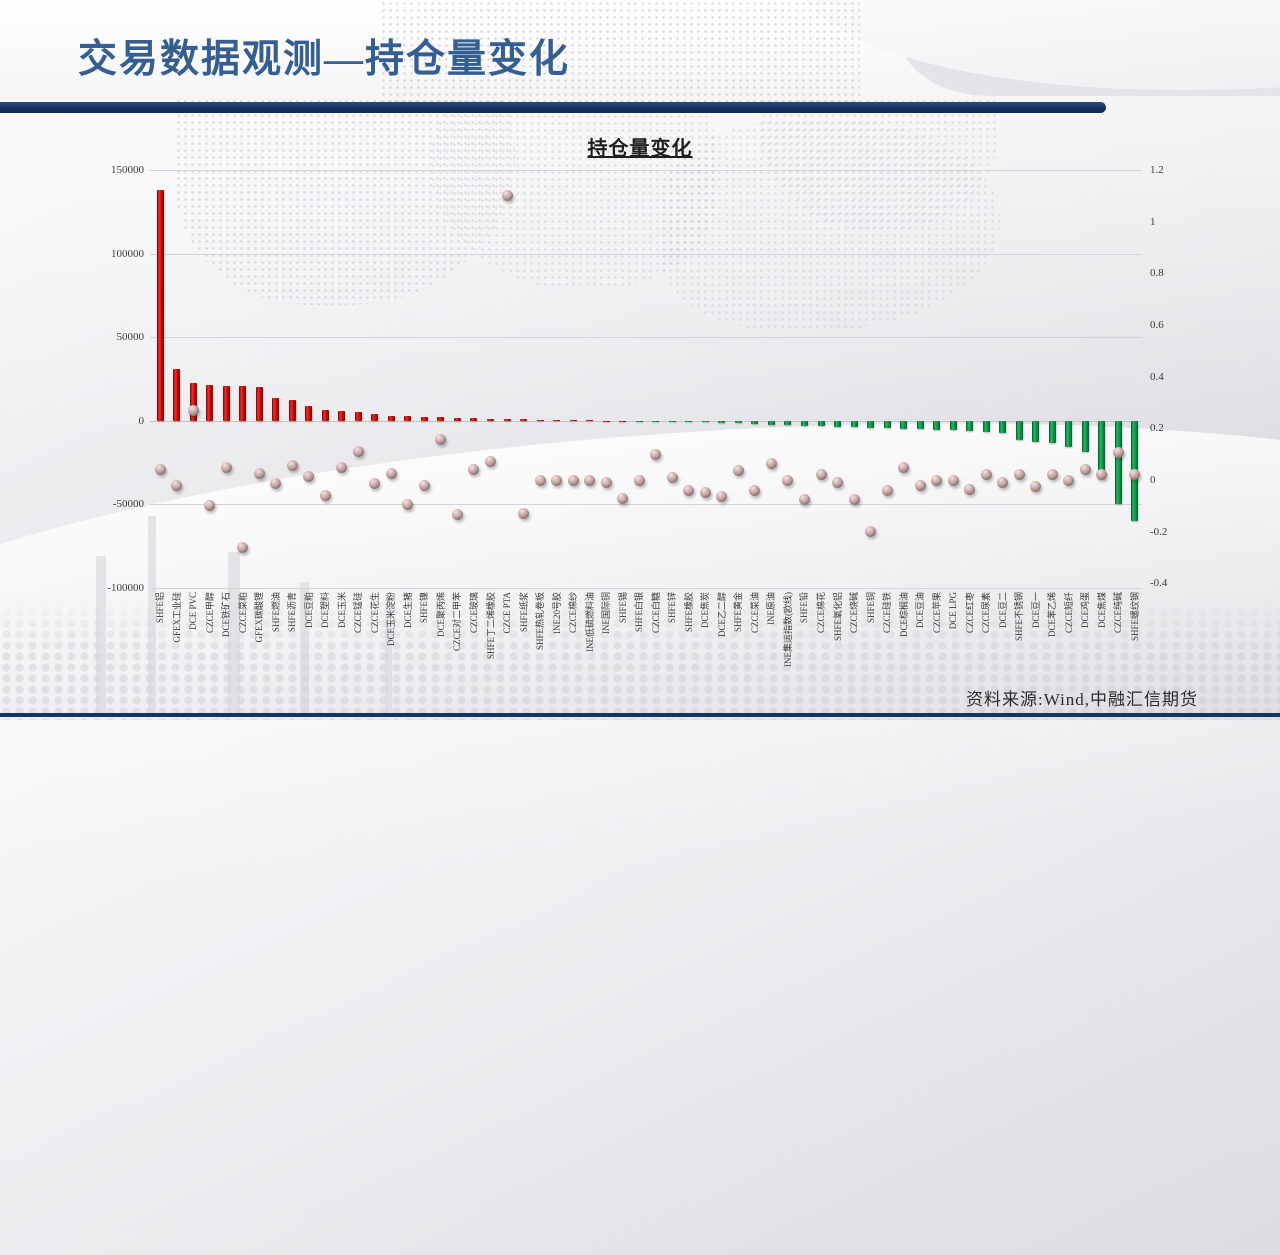 This screenshot has width=1280, height=1255. I want to click on category-label: CZCE玻璃, so click(473, 613).